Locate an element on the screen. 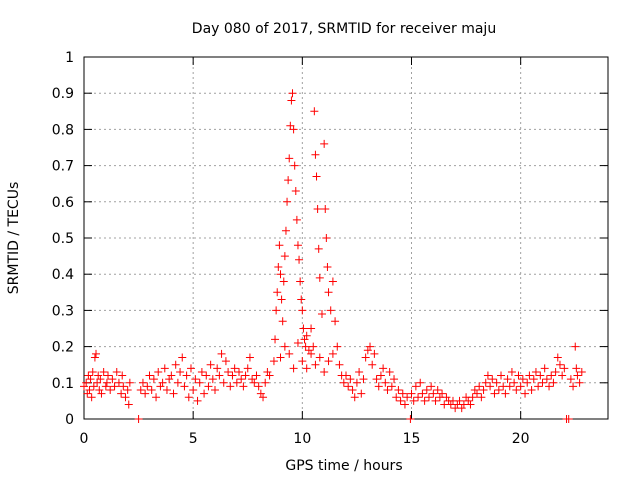 The height and width of the screenshot is (480, 640). y-tick-label: 1 is located at coordinates (69, 58).